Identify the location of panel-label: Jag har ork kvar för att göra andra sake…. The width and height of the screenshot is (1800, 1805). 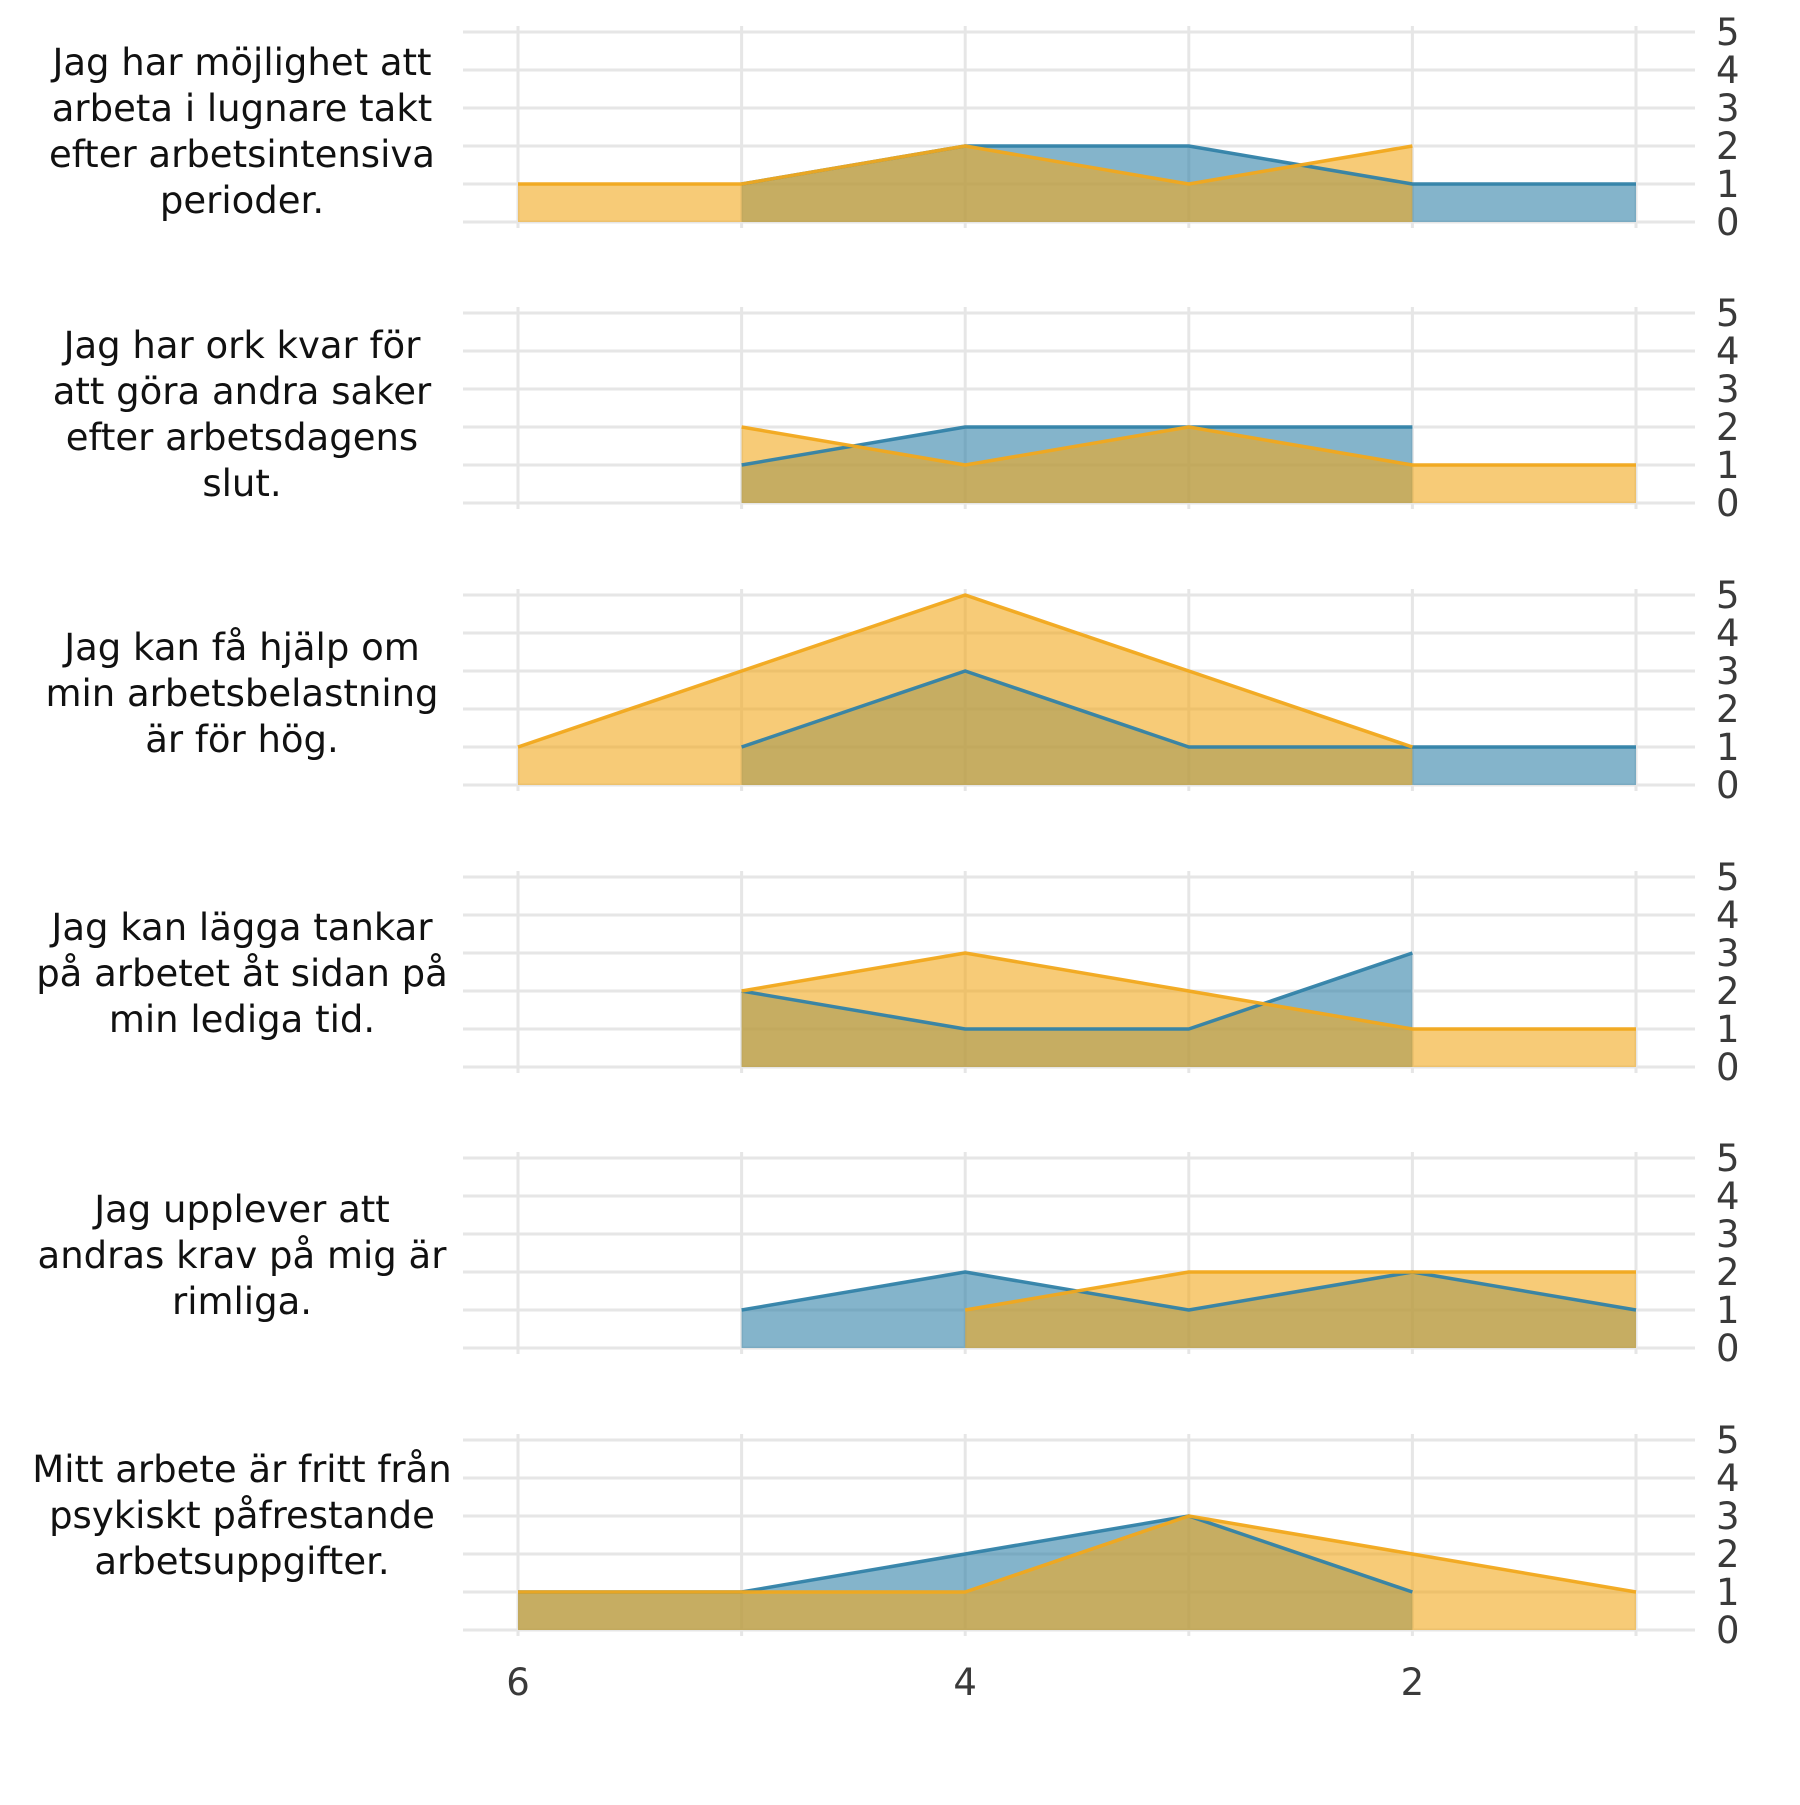
(242, 414).